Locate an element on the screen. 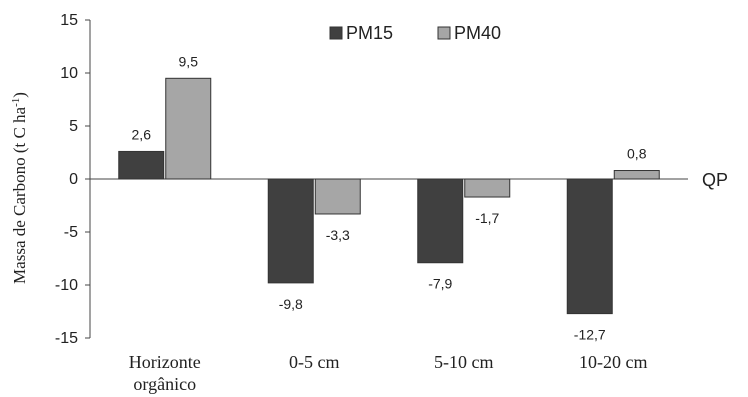  y-tick-label: -10 is located at coordinates (66, 285).